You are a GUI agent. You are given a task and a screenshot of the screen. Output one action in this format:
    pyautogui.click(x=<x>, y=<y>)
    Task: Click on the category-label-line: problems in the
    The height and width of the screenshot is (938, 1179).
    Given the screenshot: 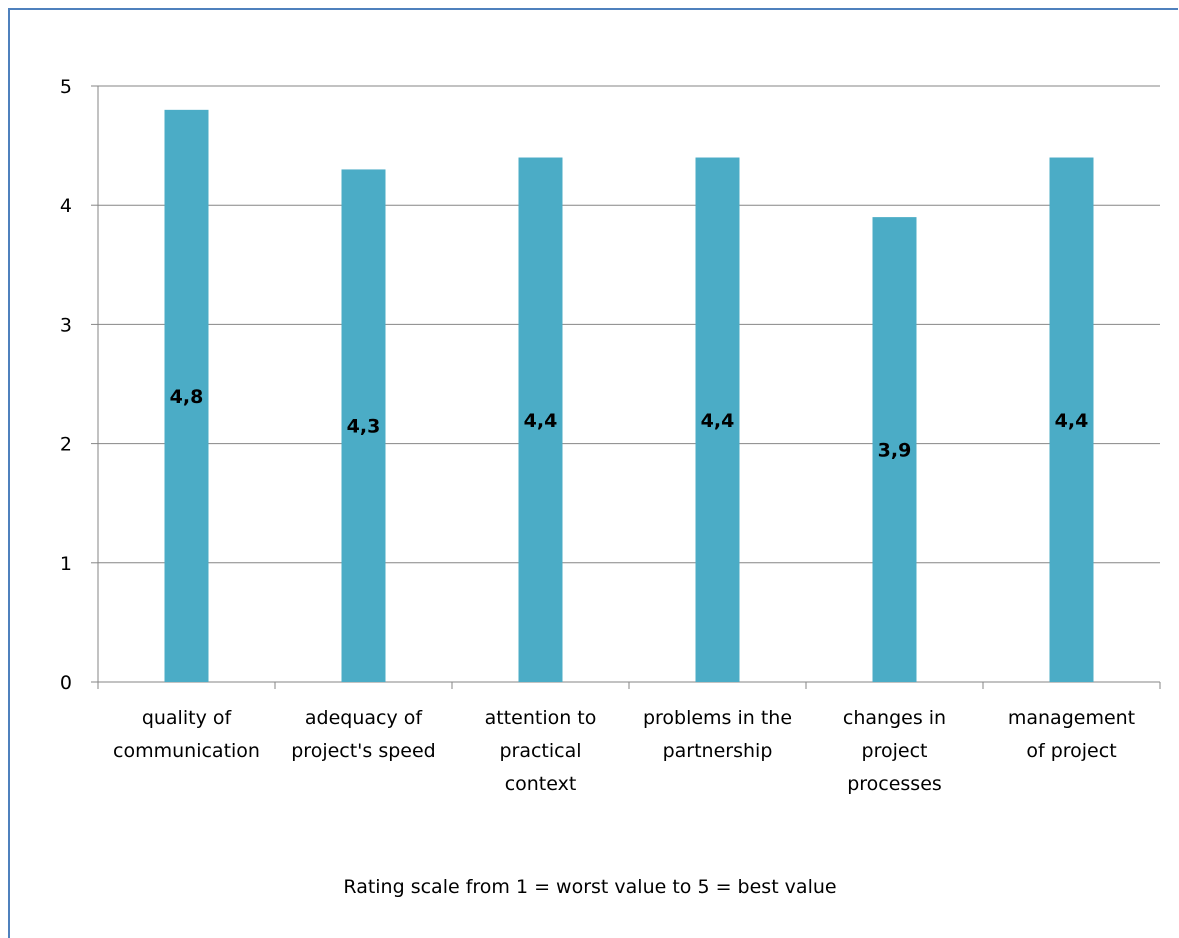 What is the action you would take?
    pyautogui.click(x=717, y=718)
    